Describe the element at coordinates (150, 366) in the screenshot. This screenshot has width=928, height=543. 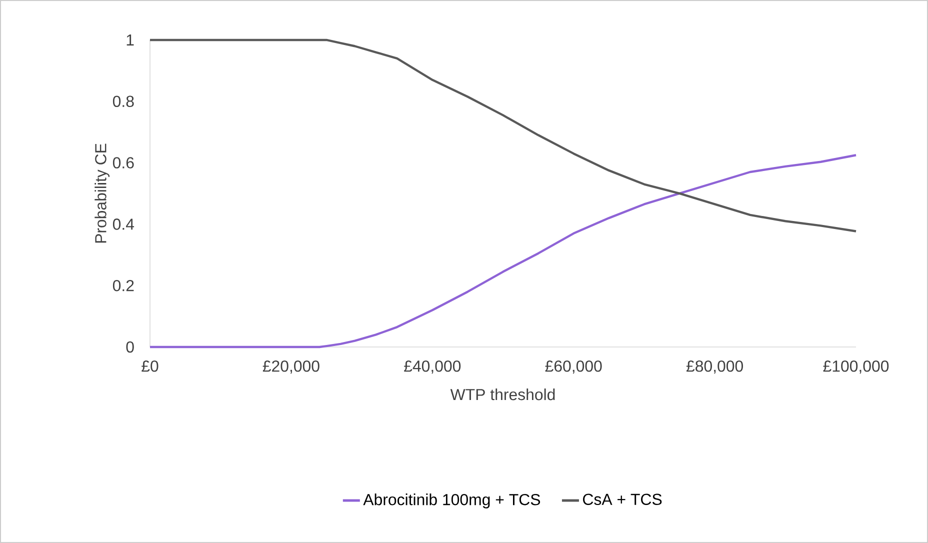
I see `x-tick-label: £0` at that location.